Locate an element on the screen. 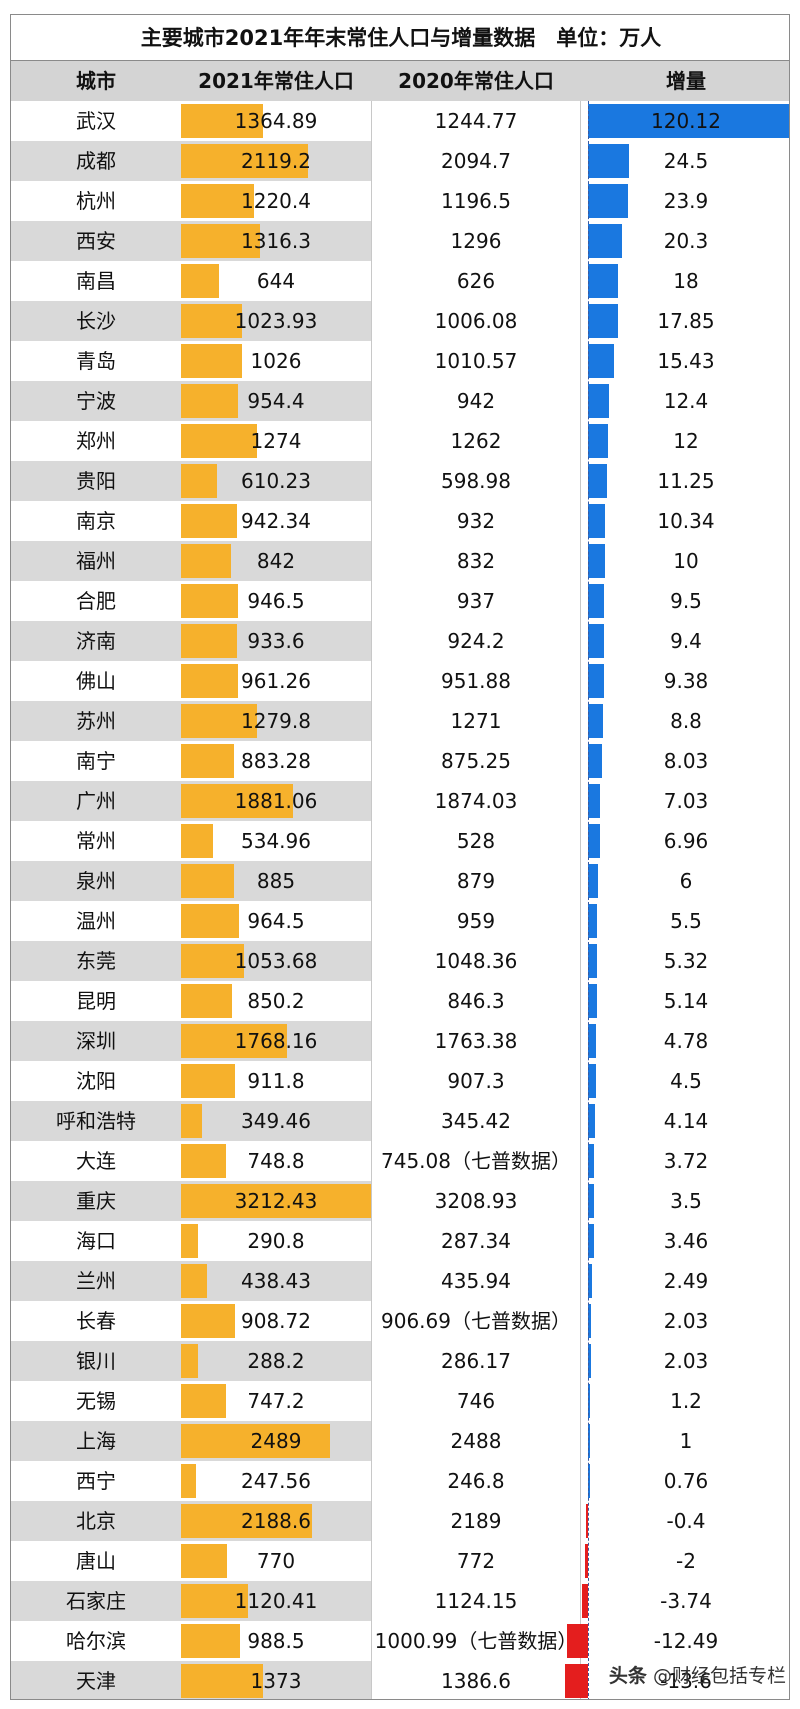 The width and height of the screenshot is (800, 1709). increase-value: 5.5 is located at coordinates (686, 921).